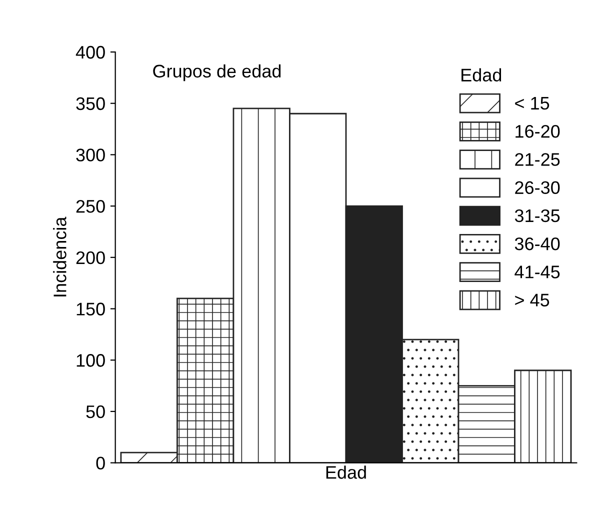  Describe the element at coordinates (90, 206) in the screenshot. I see `y-tick-label: 250` at that location.